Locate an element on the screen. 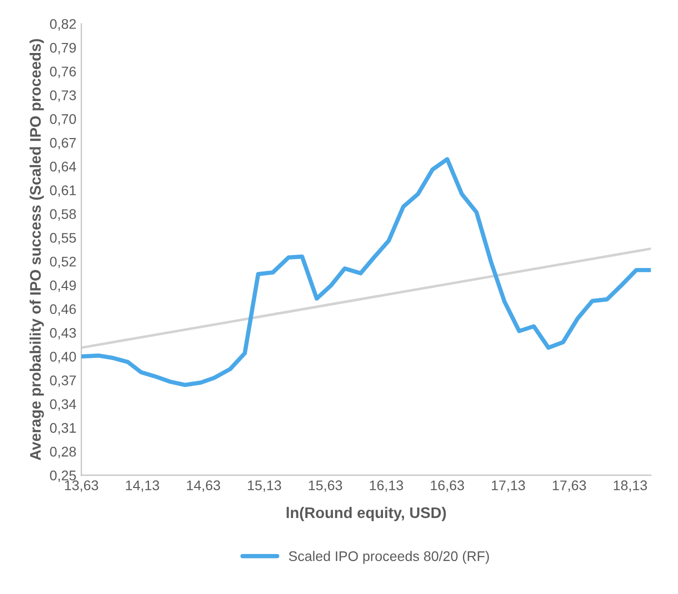 The width and height of the screenshot is (678, 594). x-tick-label: 15,13 is located at coordinates (265, 486).